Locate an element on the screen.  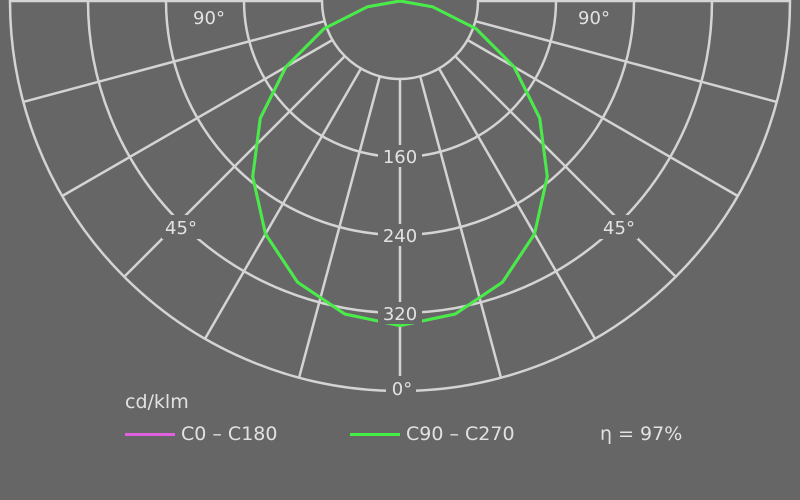
angle-label-45-right: 45° is located at coordinates (619, 228).